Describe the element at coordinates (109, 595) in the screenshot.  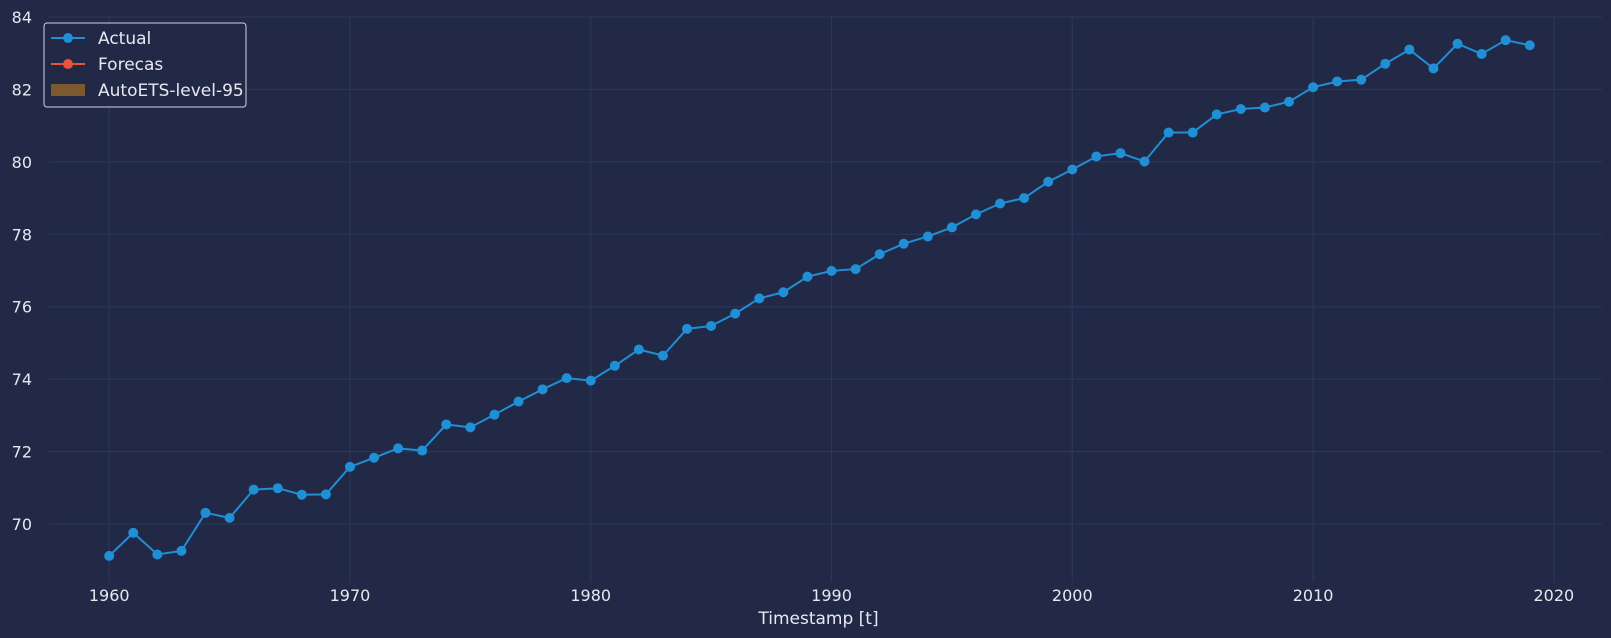
I see `x-tick-label: 1960` at that location.